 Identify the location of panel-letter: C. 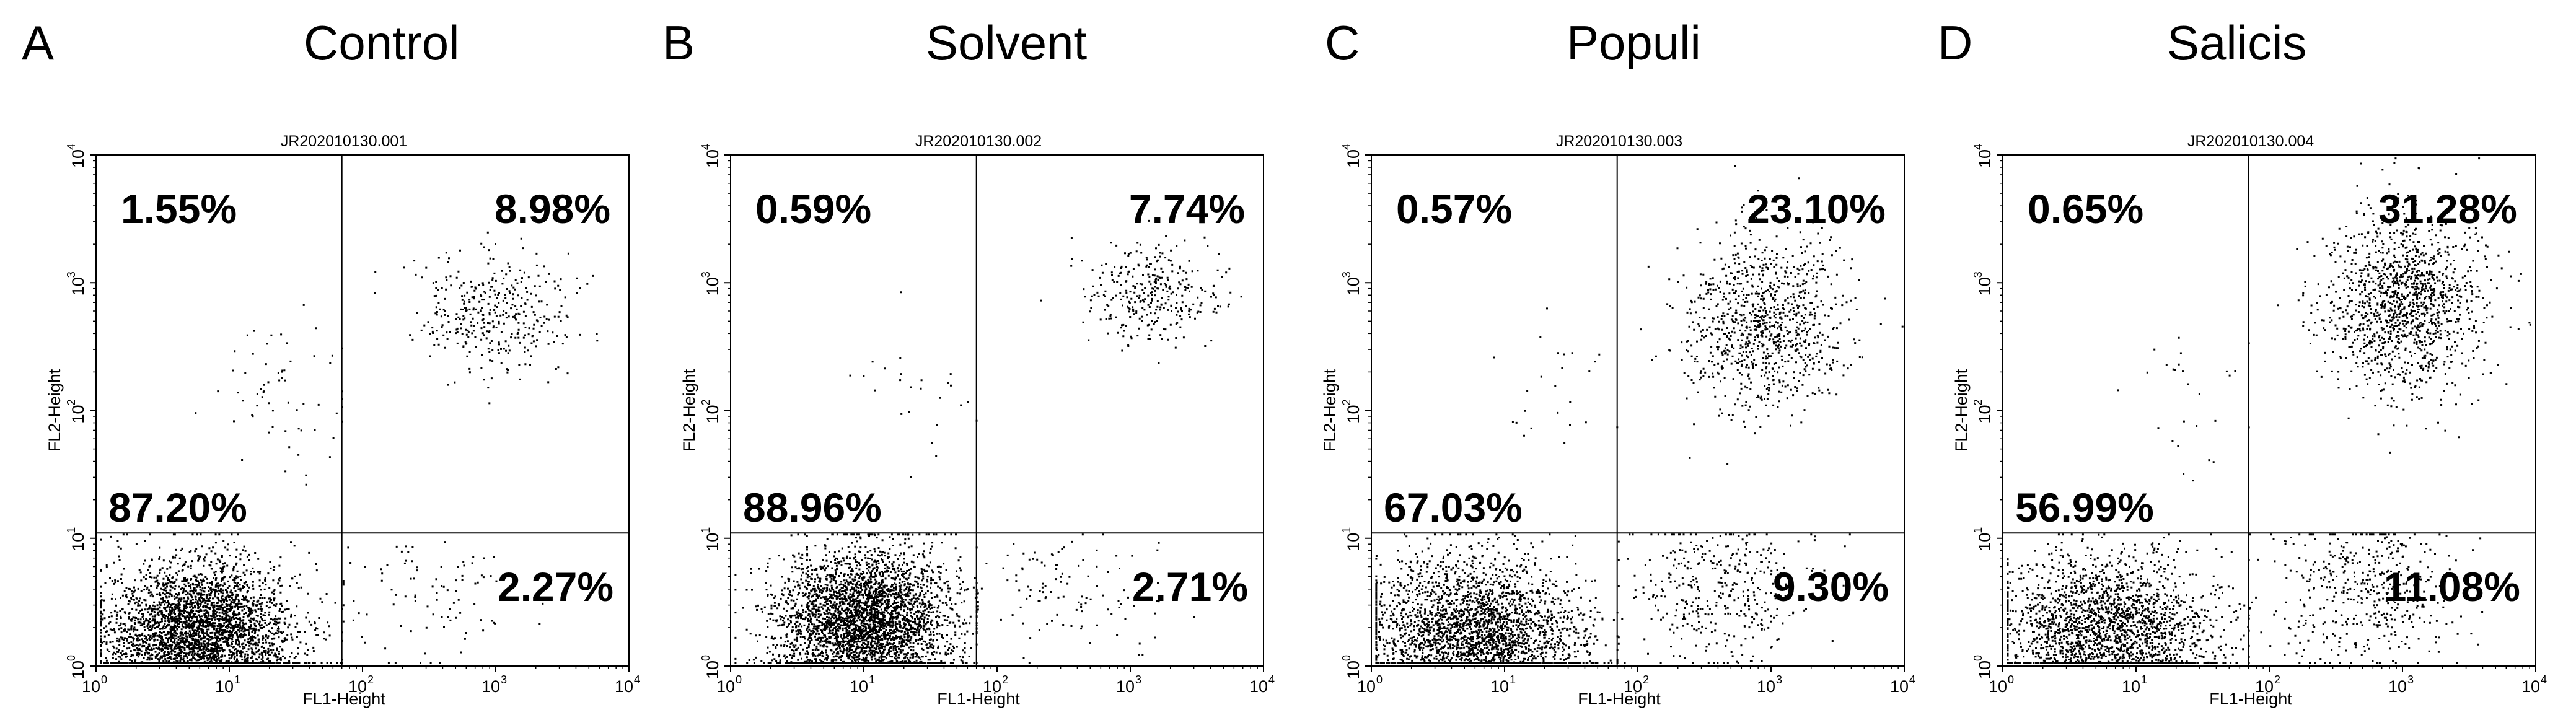
(1342, 43).